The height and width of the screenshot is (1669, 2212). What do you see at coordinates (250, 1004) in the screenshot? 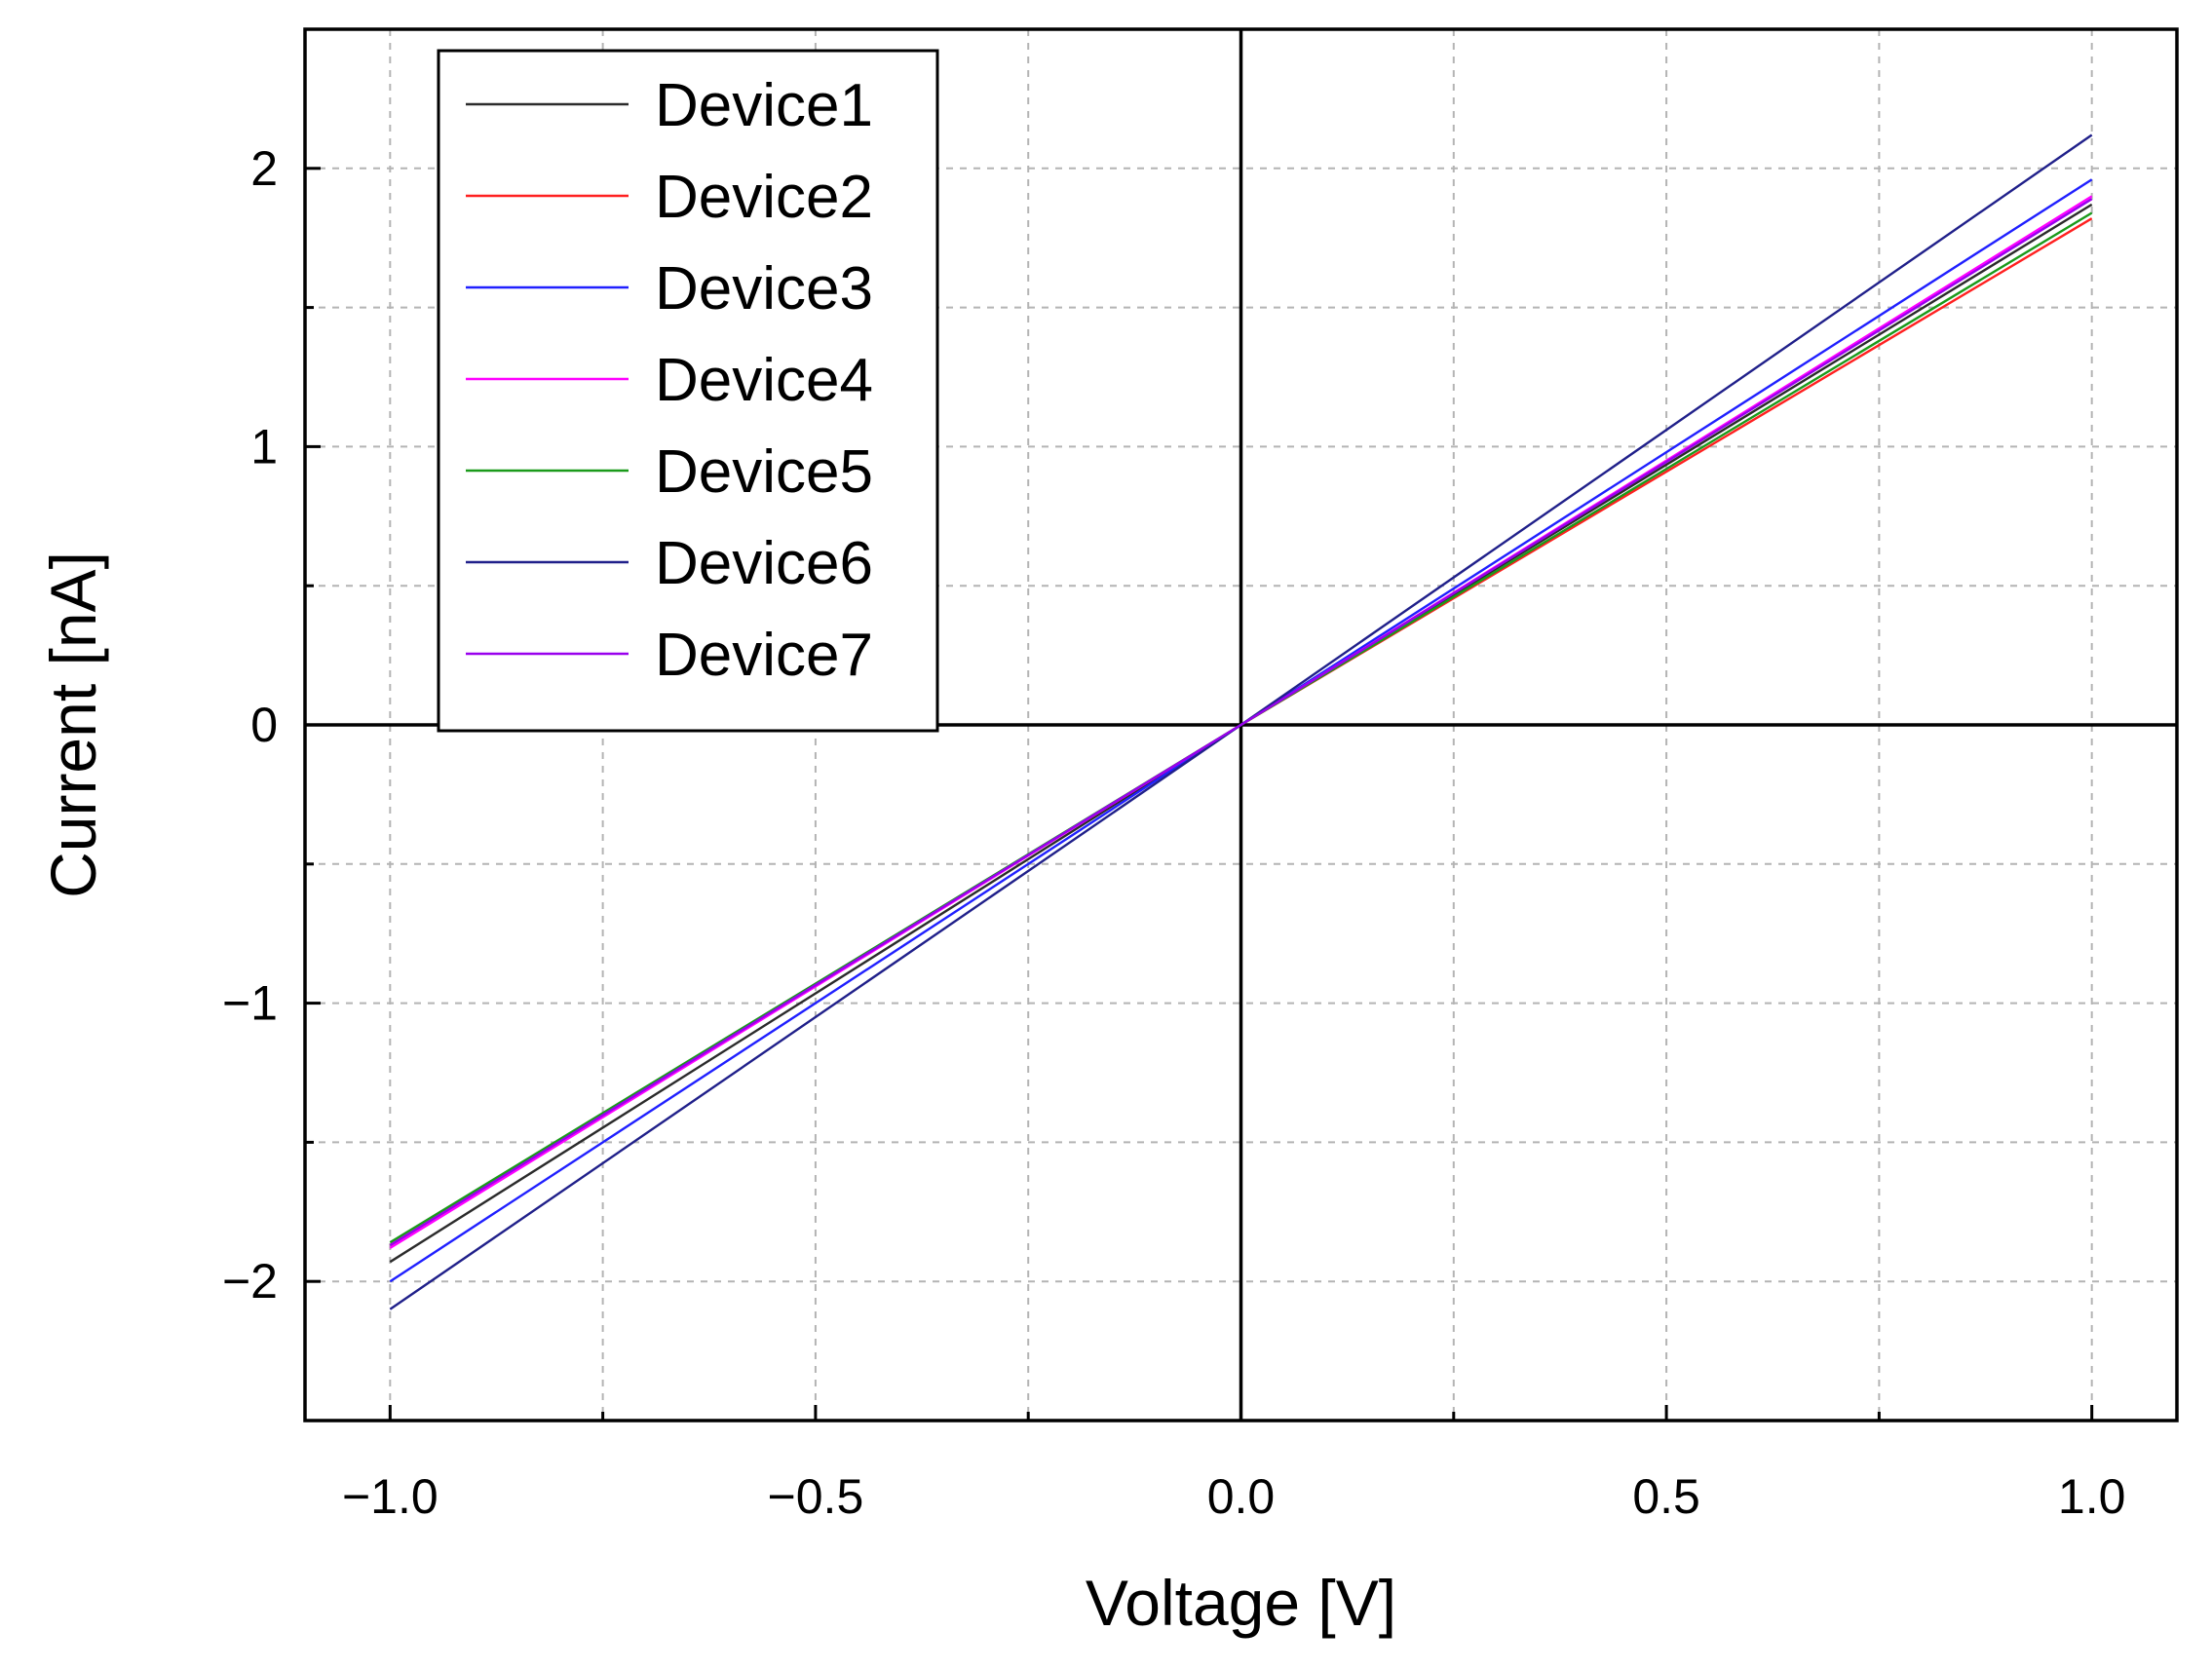
I see `y-tick-label: −1` at bounding box center [250, 1004].